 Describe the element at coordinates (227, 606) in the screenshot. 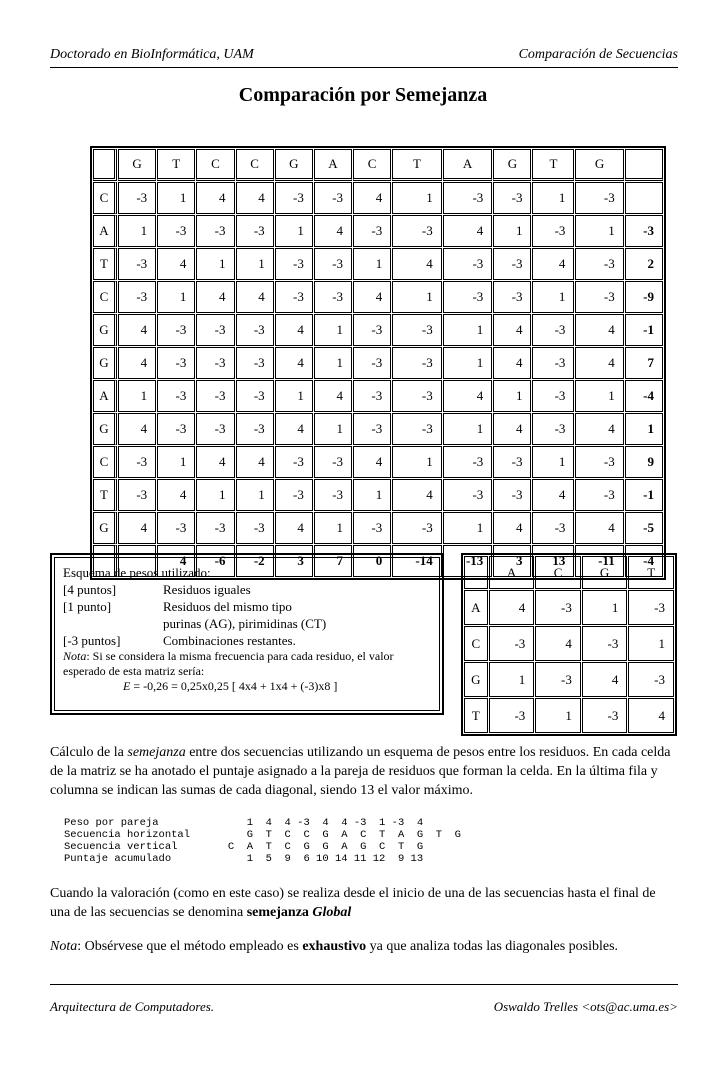

I see `scheme-desc: Residuos del mismo tipo` at that location.